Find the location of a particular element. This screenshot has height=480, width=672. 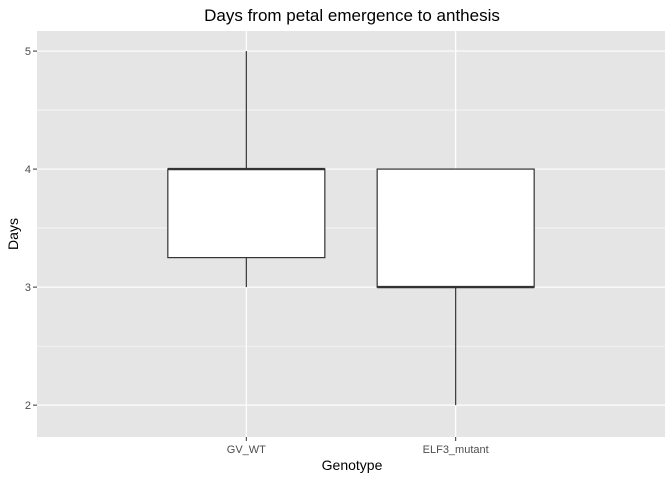

chart-title: Days from petal emergence to anthesis is located at coordinates (352, 15).